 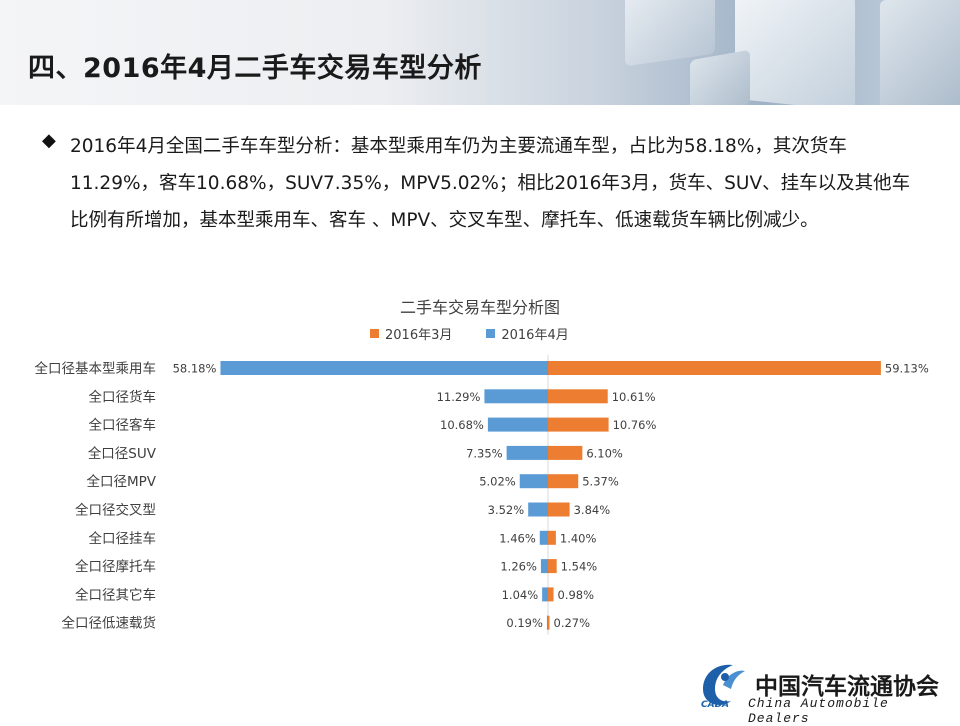 I want to click on cada-logo-icon, so click(x=724, y=684).